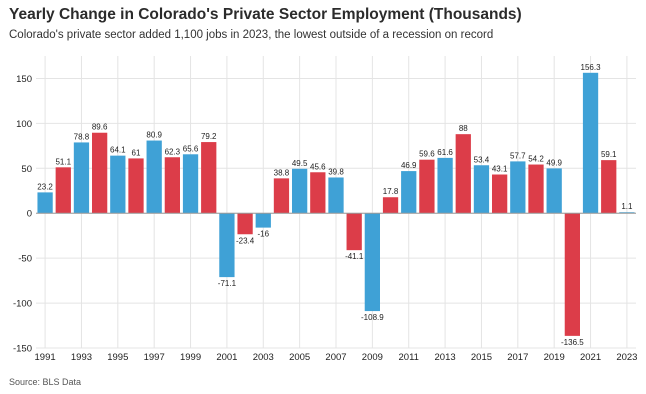  What do you see at coordinates (45, 357) in the screenshot?
I see `x-tick-label: 1991` at bounding box center [45, 357].